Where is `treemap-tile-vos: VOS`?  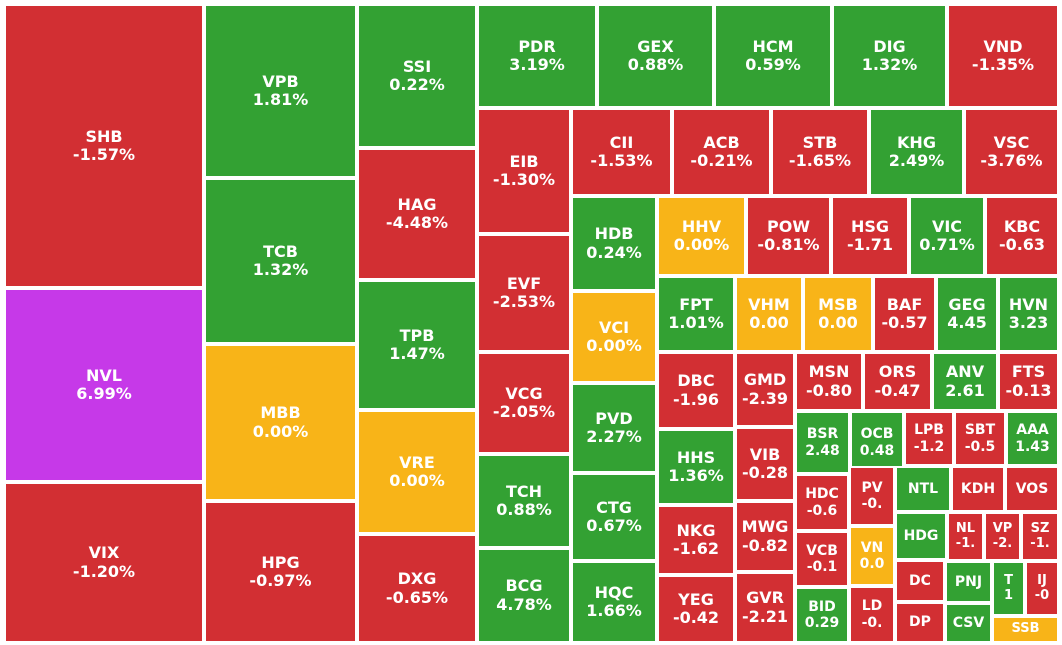
treemap-tile-vos: VOS is located at coordinates (1032, 489).